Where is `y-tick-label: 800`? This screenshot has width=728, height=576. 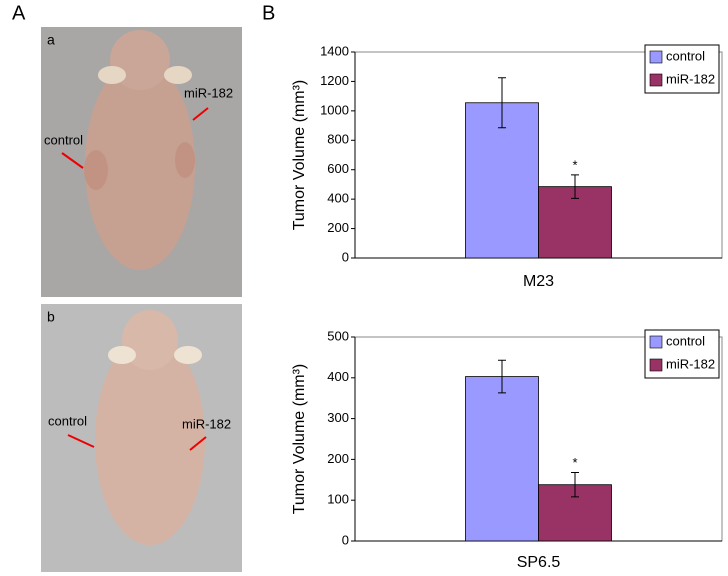 y-tick-label: 800 is located at coordinates (338, 139).